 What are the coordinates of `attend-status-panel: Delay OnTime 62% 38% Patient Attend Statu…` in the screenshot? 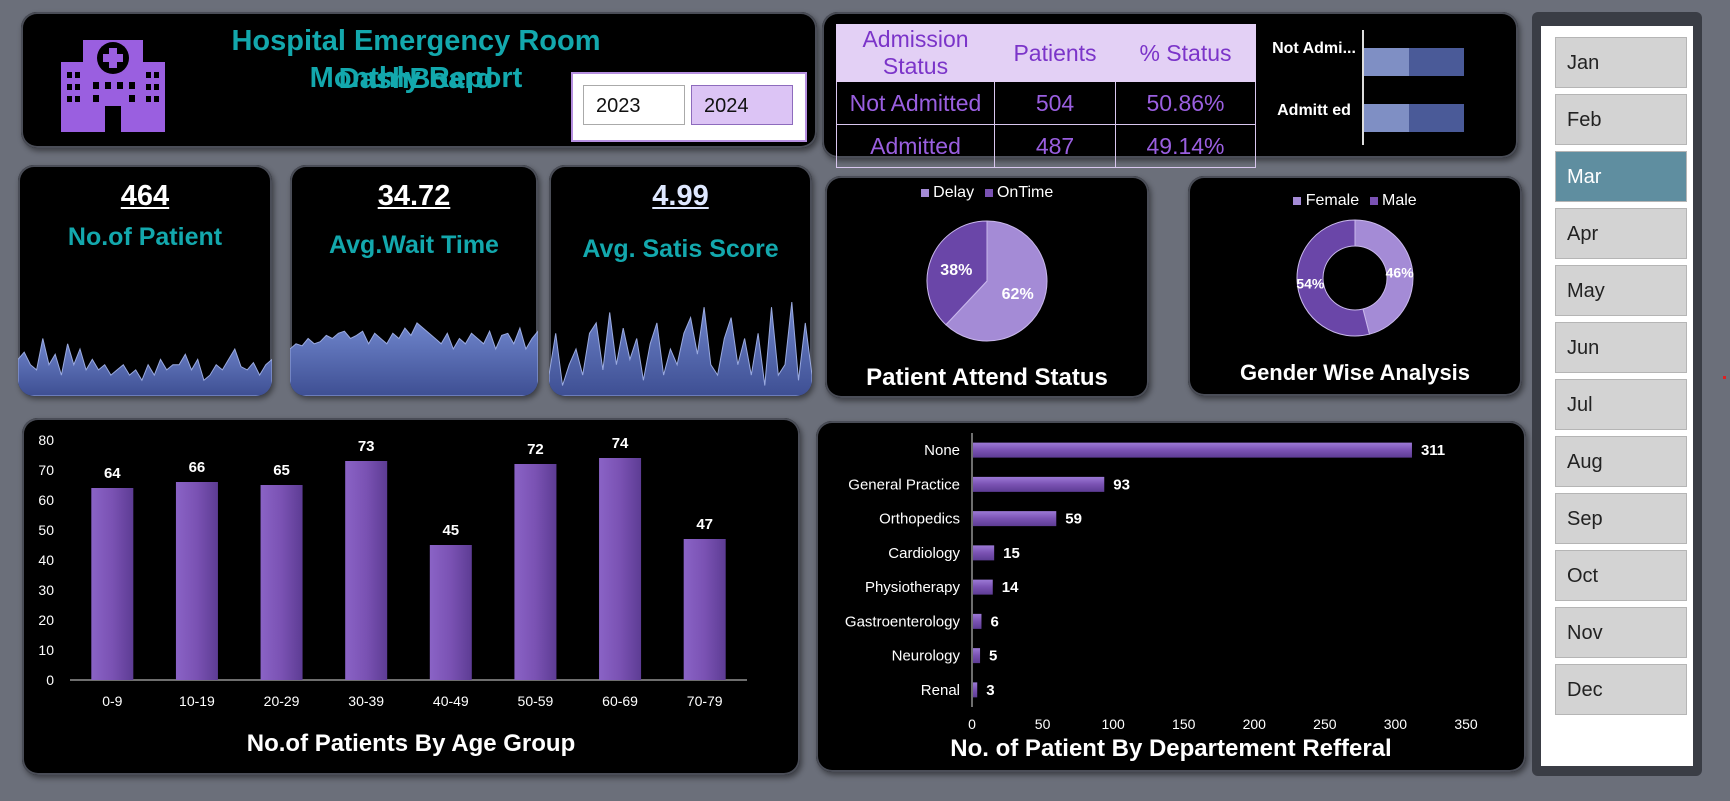 It's located at (987, 287).